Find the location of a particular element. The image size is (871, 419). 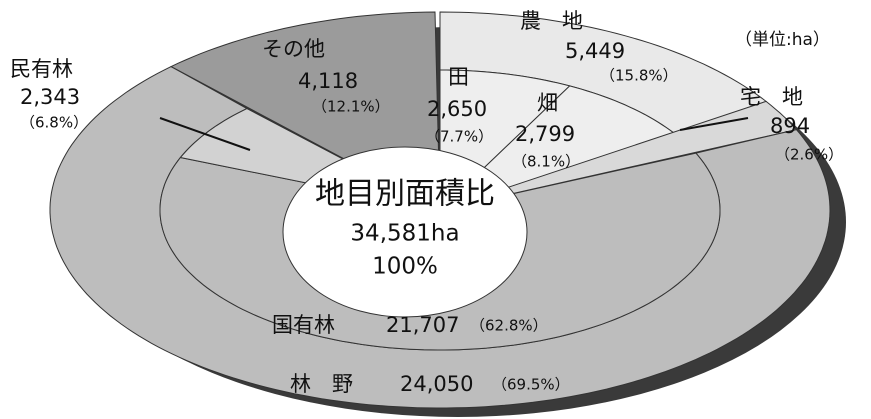

category-label: 民有林 is located at coordinates (41, 69).